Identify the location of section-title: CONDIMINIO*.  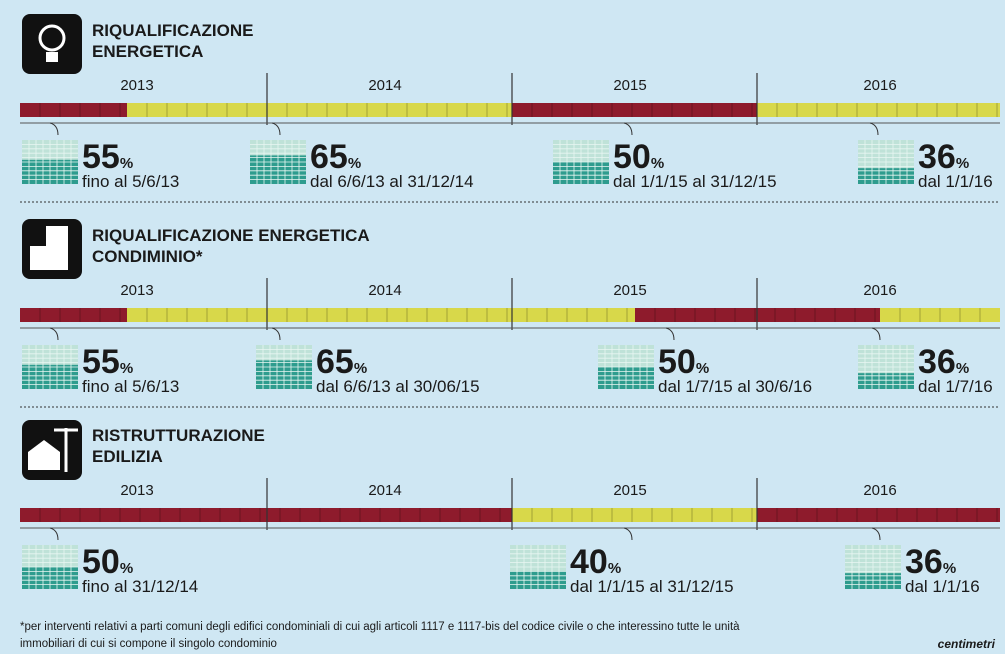
(147, 256).